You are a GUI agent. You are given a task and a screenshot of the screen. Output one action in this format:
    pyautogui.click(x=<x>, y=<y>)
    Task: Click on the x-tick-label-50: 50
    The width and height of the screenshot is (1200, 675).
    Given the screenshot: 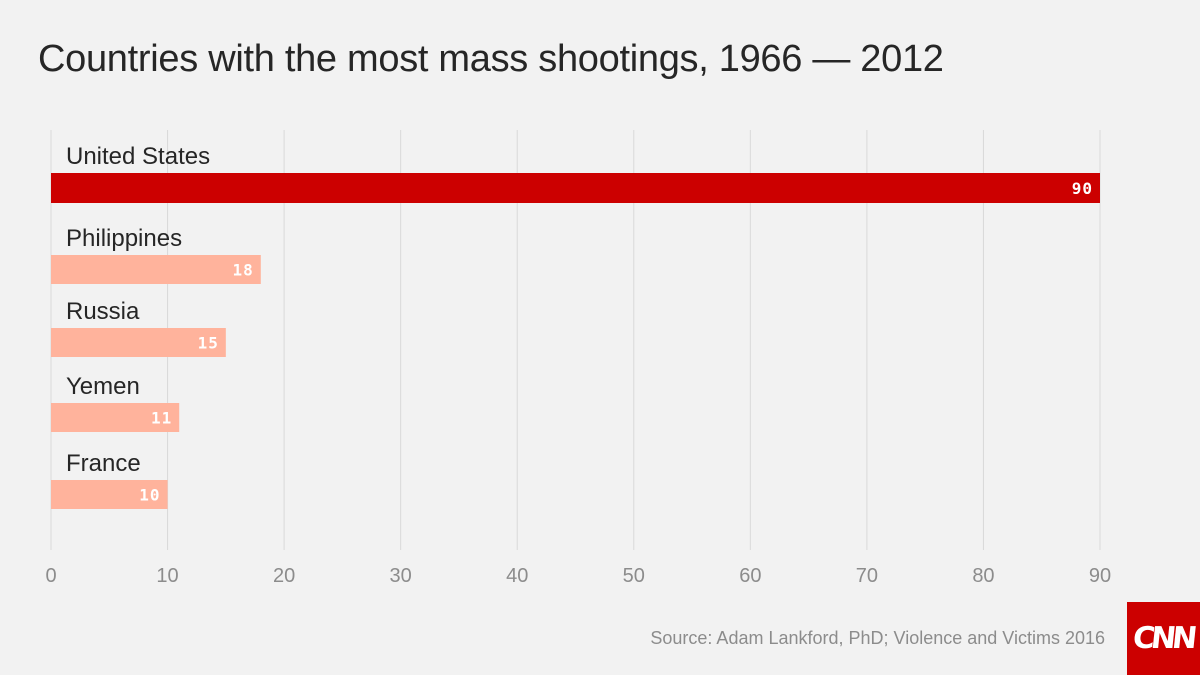 What is the action you would take?
    pyautogui.click(x=634, y=576)
    